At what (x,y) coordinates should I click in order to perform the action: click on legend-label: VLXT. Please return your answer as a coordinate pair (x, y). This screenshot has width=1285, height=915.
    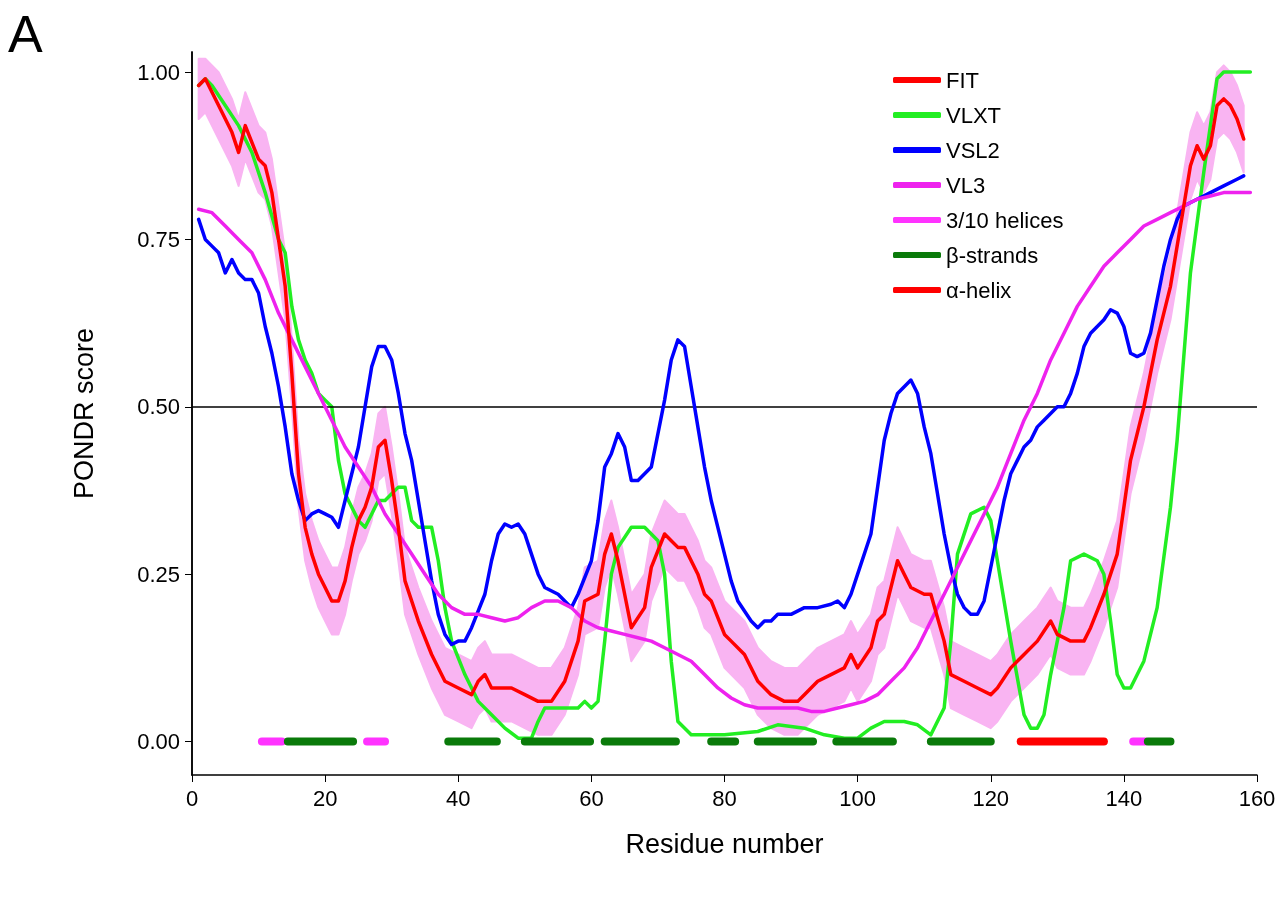
    Looking at the image, I should click on (974, 115).